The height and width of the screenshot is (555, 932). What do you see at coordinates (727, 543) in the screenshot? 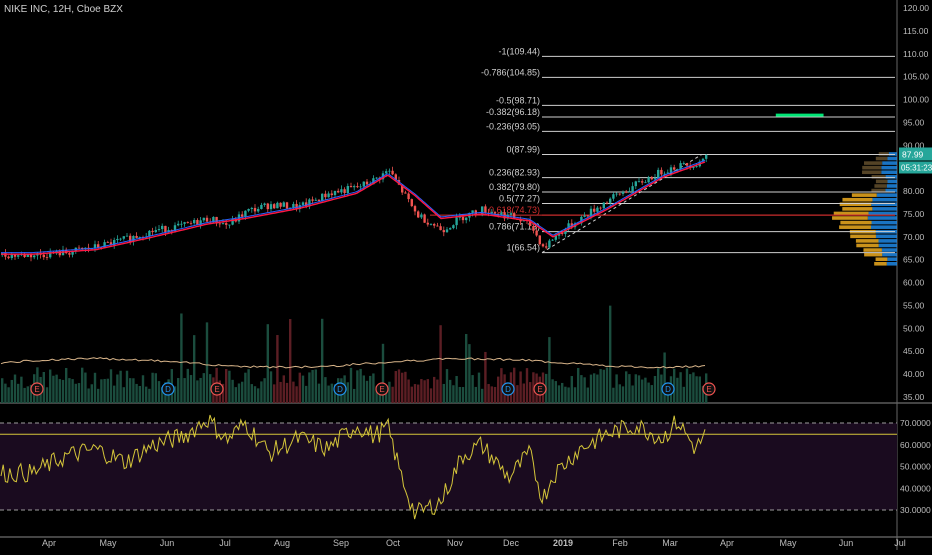
I see `time-tick-label: Apr` at bounding box center [727, 543].